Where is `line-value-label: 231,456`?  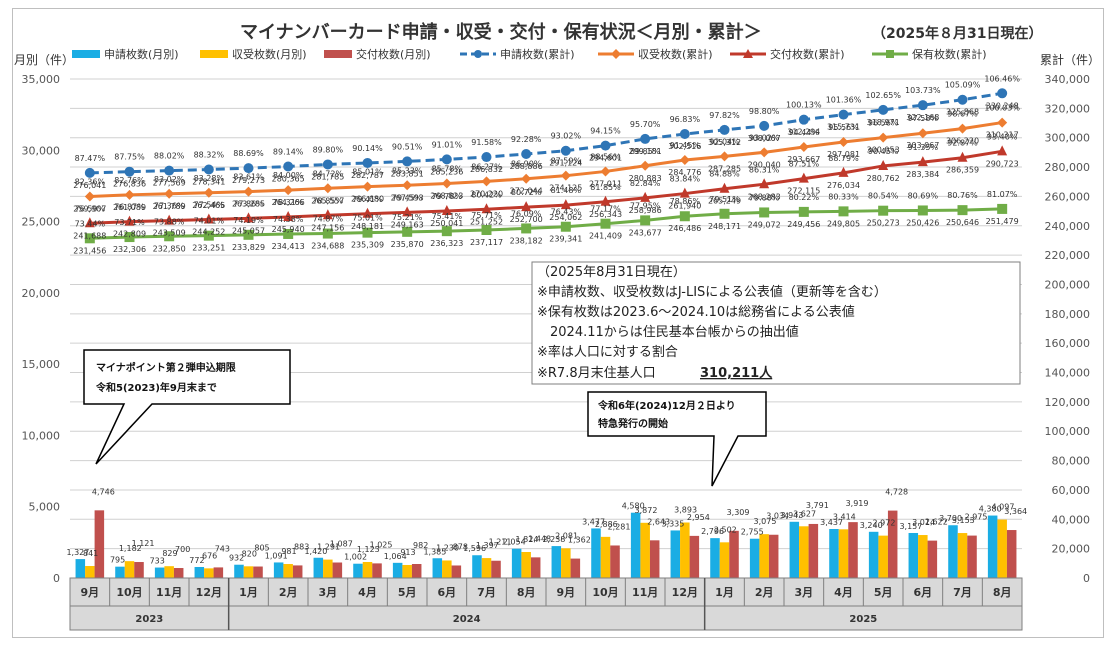
line-value-label: 231,456 is located at coordinates (89, 250).